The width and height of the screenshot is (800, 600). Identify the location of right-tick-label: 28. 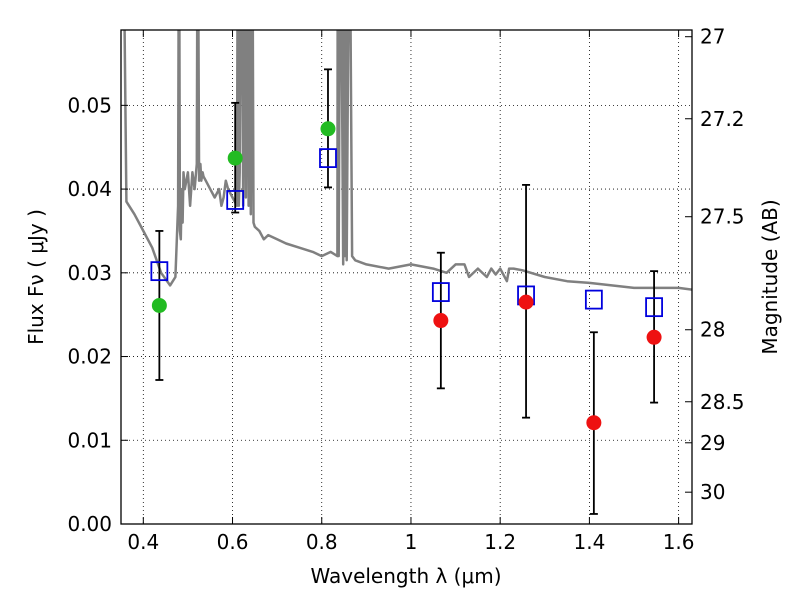
(712, 330).